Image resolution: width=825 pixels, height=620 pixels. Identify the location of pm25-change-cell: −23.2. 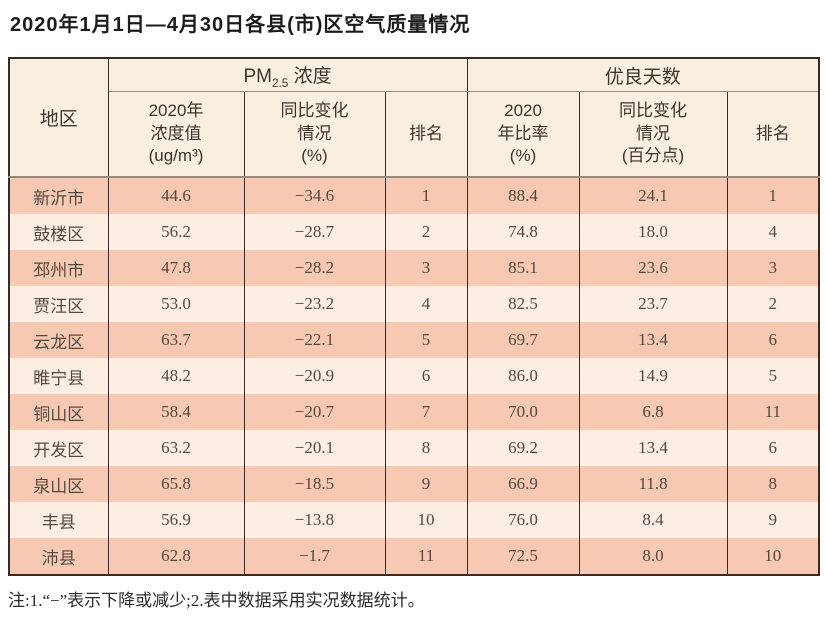
(314, 304).